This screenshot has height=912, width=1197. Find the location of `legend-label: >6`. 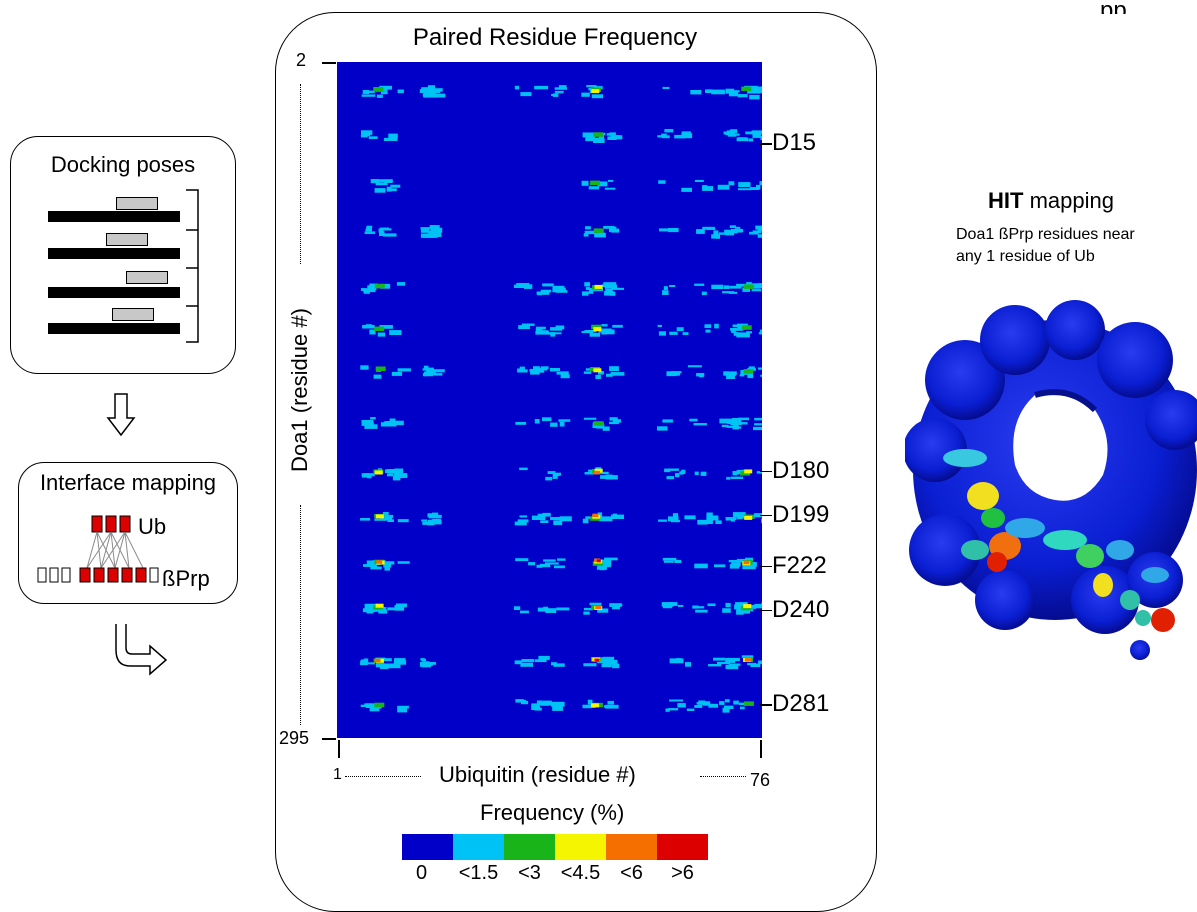

legend-label: >6 is located at coordinates (683, 873).